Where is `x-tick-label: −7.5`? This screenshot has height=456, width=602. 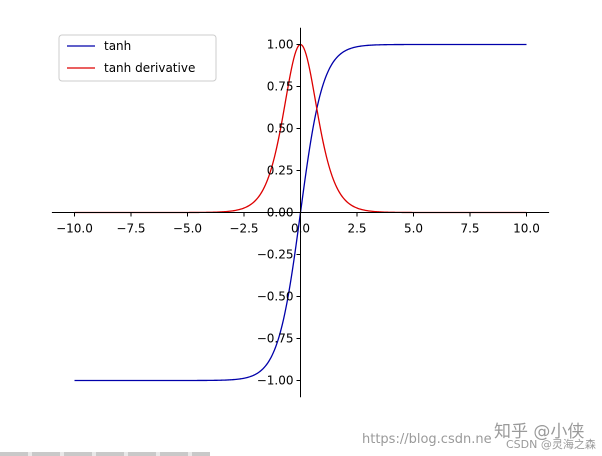 x-tick-label: −7.5 is located at coordinates (130, 229).